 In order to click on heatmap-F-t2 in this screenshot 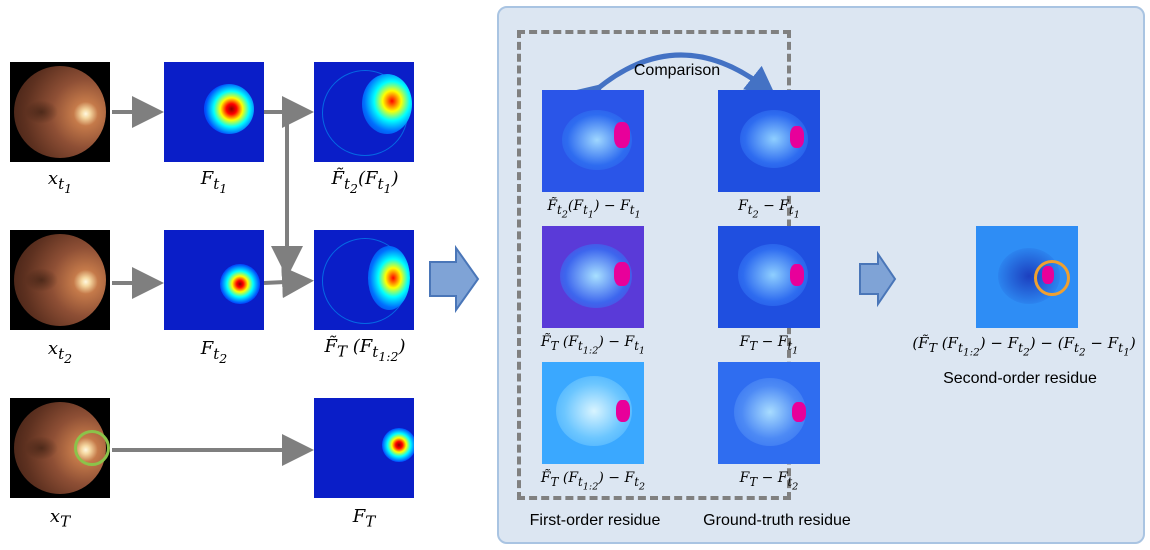, I will do `click(214, 280)`.